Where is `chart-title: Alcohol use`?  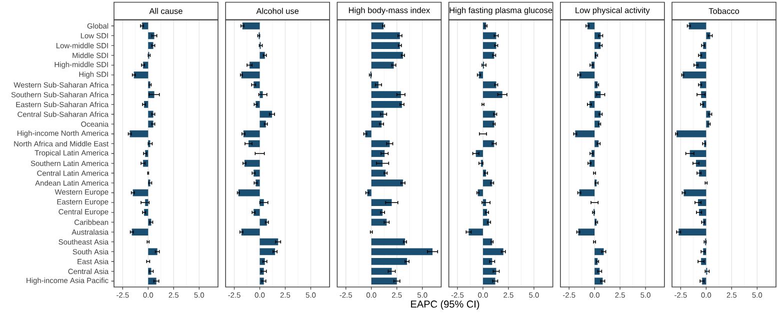
chart-title: Alcohol use is located at coordinates (277, 11).